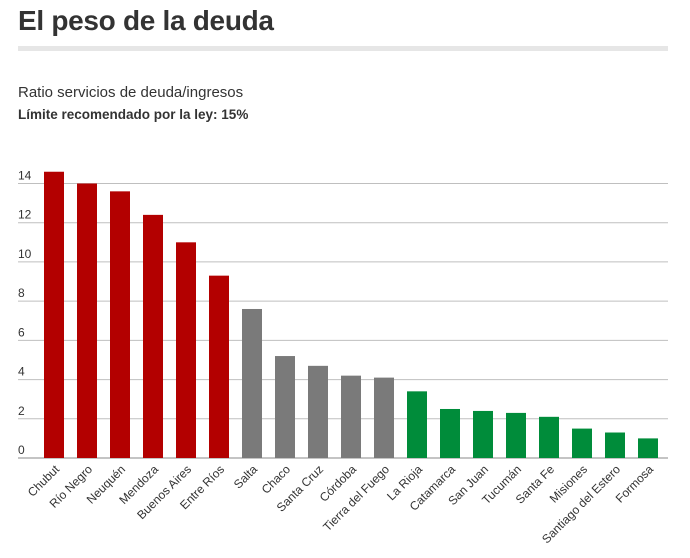  What do you see at coordinates (25, 176) in the screenshot?
I see `y-tick-label: 14` at bounding box center [25, 176].